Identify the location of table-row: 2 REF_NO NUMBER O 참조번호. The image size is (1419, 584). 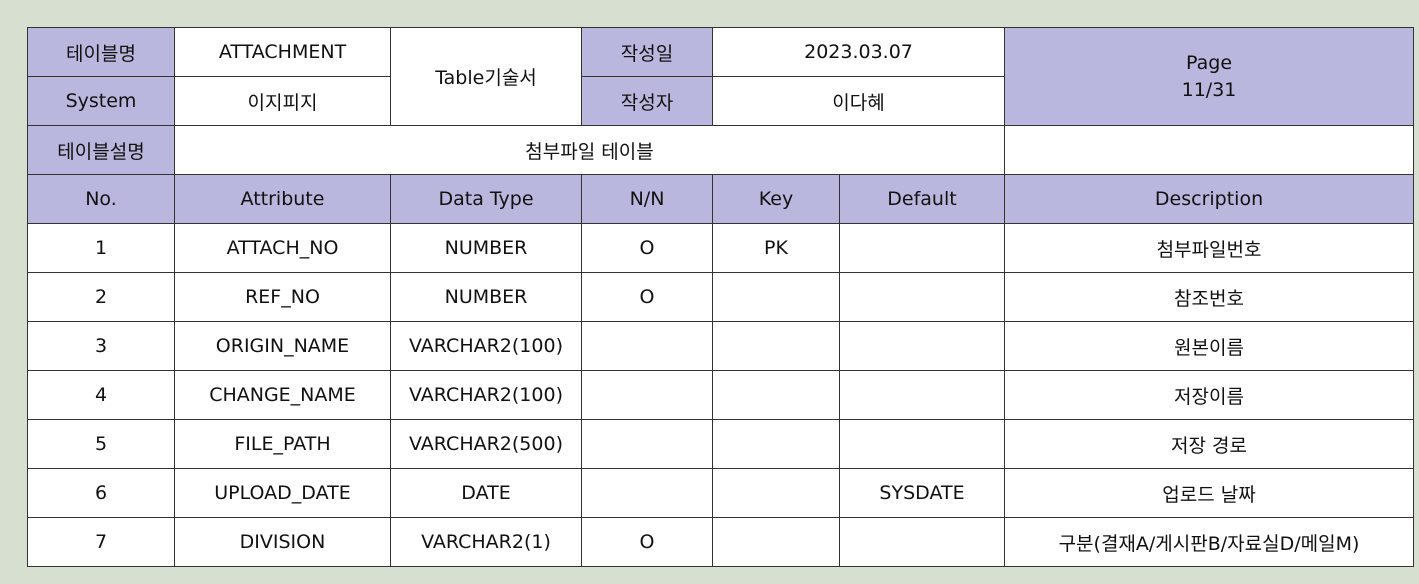
(721, 297).